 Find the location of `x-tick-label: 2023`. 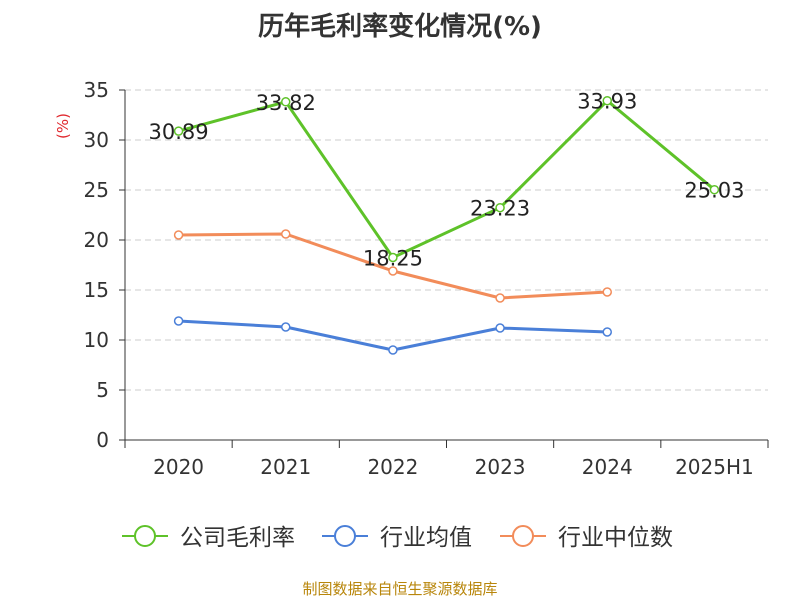

x-tick-label: 2023 is located at coordinates (500, 467).